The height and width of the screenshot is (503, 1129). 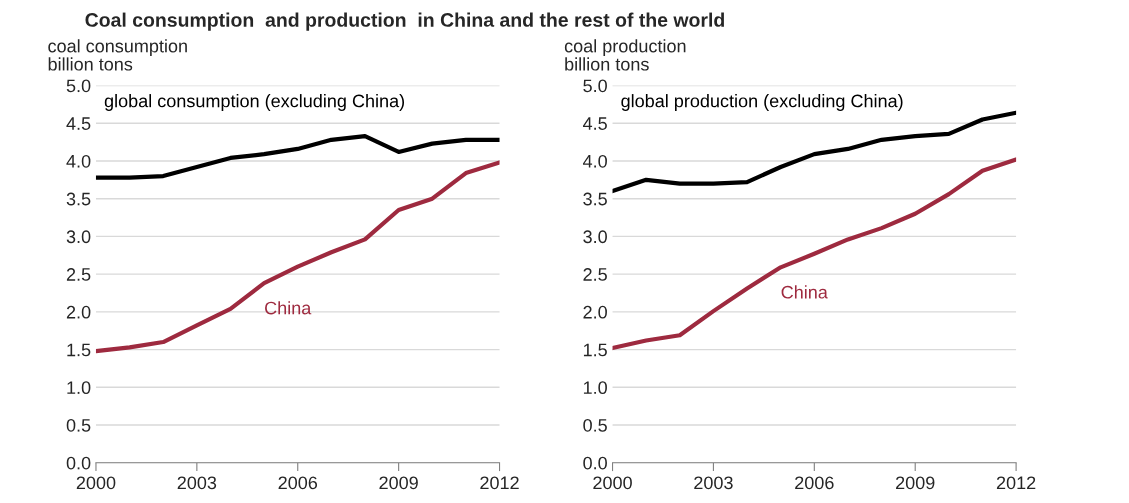 What do you see at coordinates (625, 55) in the screenshot?
I see `y-axis-title: coal production billion tons` at bounding box center [625, 55].